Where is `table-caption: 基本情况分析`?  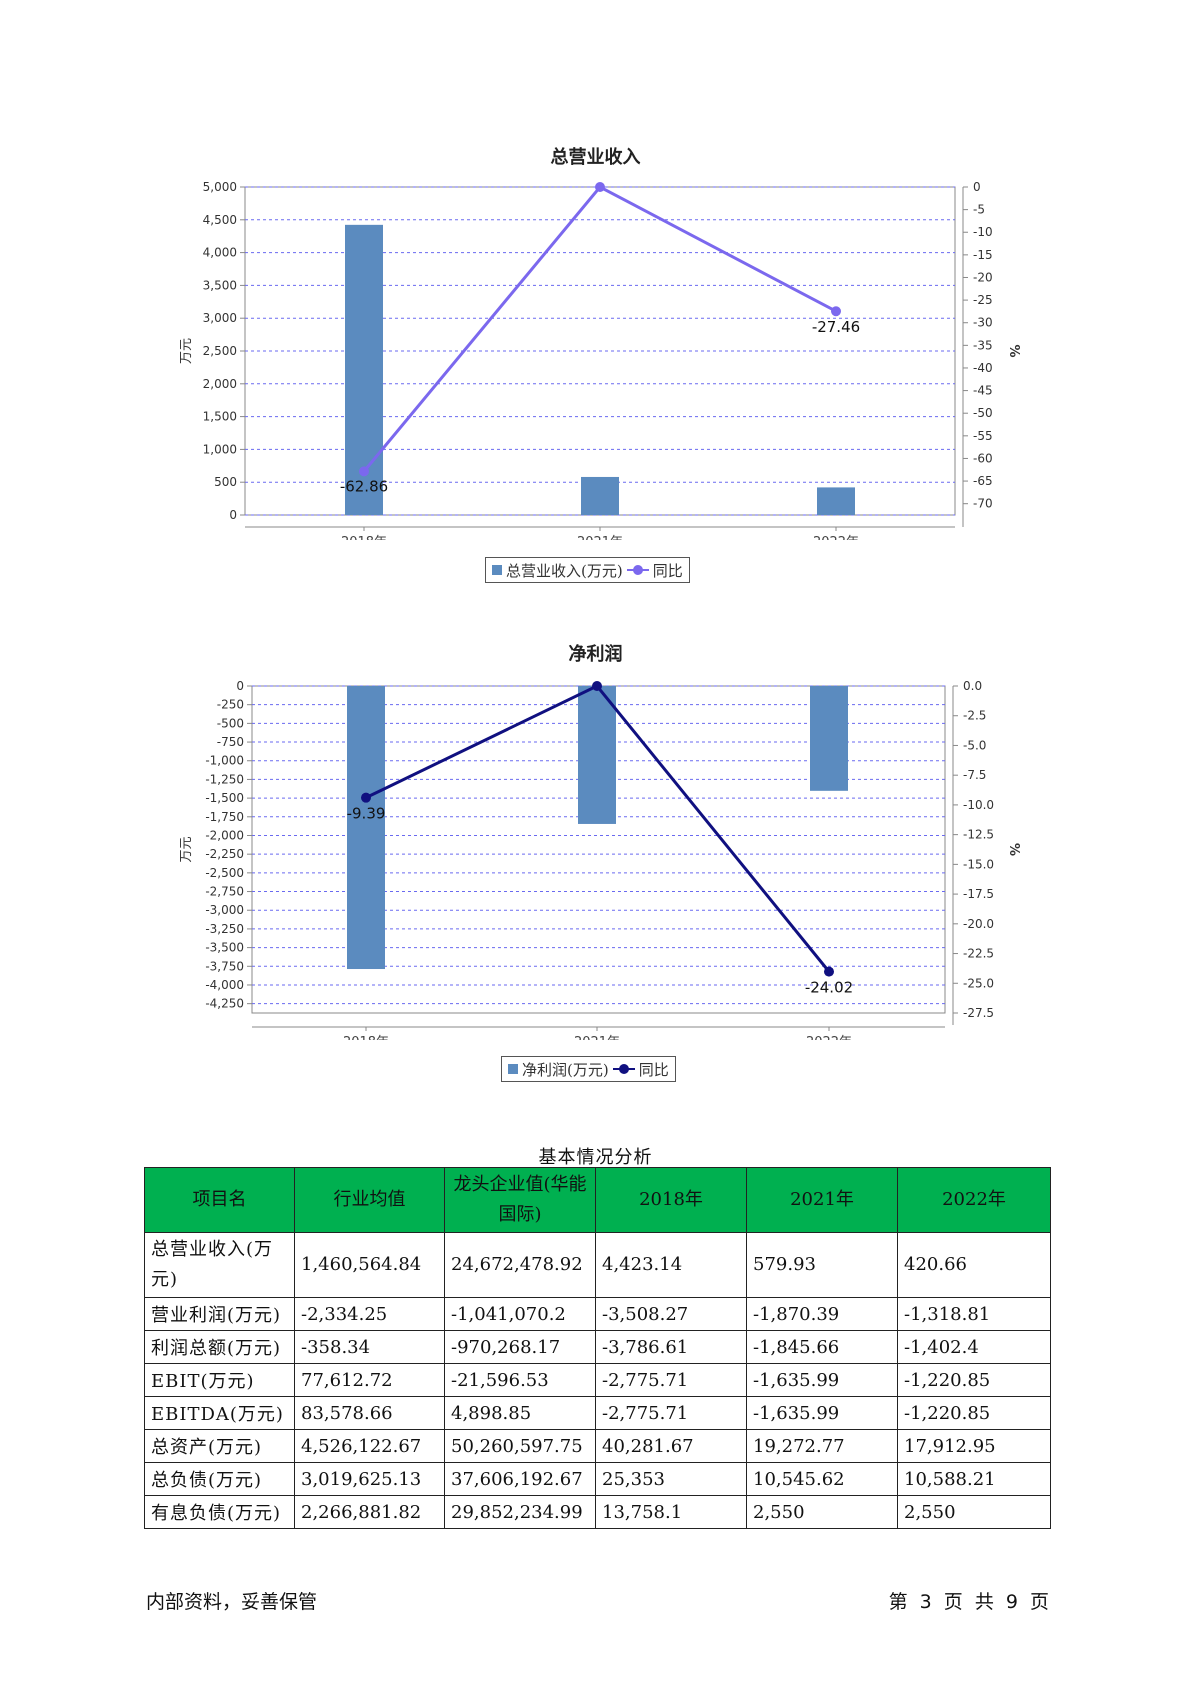 table-caption: 基本情况分析 is located at coordinates (595, 1157).